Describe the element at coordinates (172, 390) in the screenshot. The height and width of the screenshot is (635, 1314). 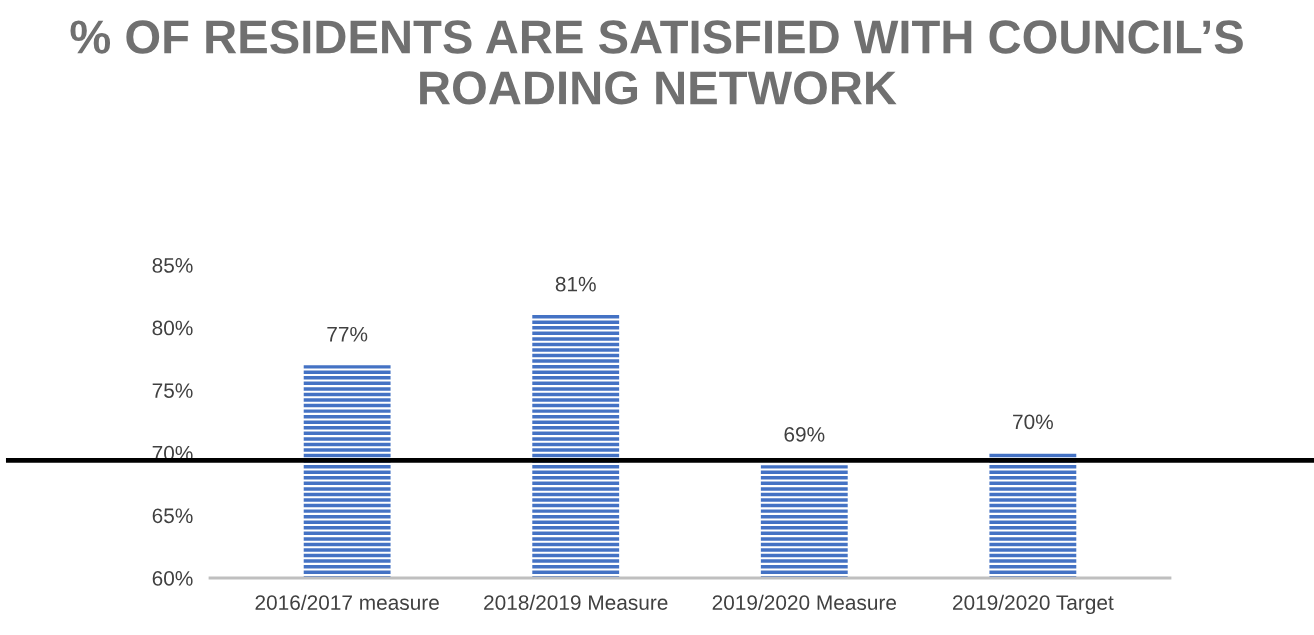
I see `y-tick-label: 75%` at that location.